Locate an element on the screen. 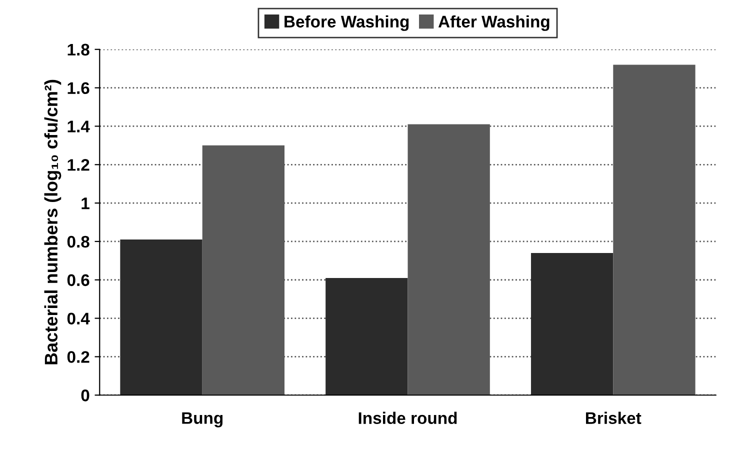 This screenshot has width=738, height=449. x-tick-label: Inside round is located at coordinates (407, 418).